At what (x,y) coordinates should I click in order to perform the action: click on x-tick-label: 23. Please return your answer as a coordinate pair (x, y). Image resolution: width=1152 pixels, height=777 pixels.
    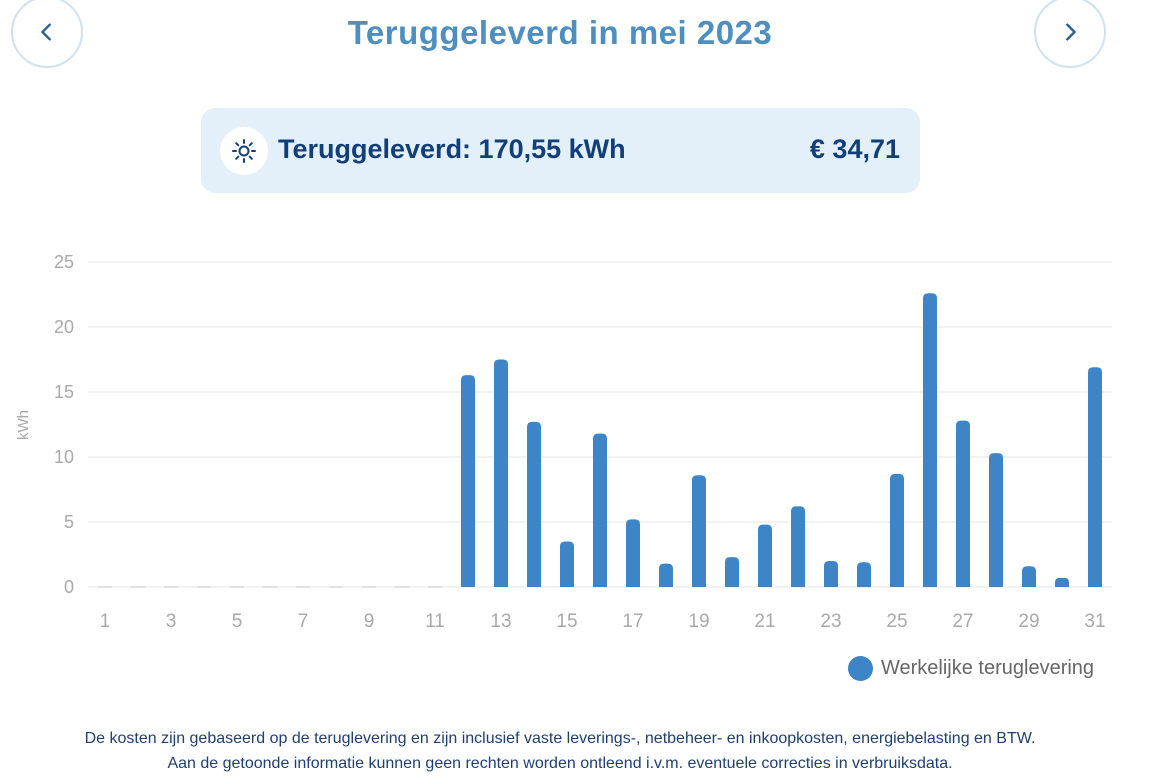
    Looking at the image, I should click on (830, 621).